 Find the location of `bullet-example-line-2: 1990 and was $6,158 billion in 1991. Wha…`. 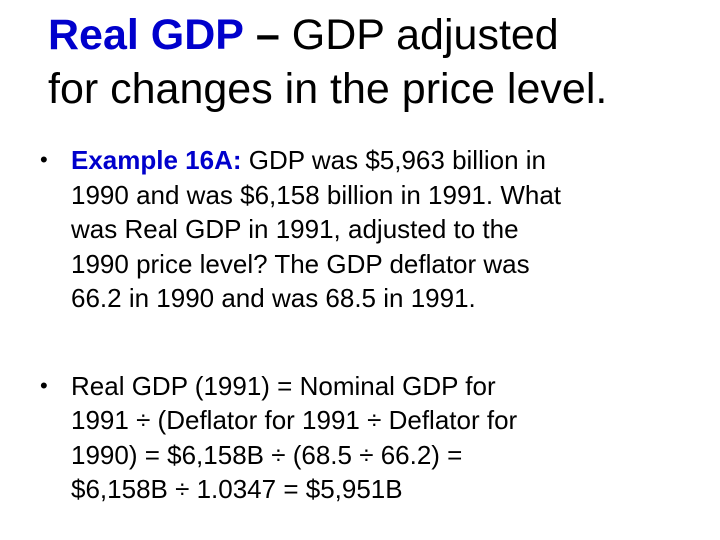

bullet-example-line-2: 1990 and was $6,158 billion in 1991. Wha… is located at coordinates (316, 194).